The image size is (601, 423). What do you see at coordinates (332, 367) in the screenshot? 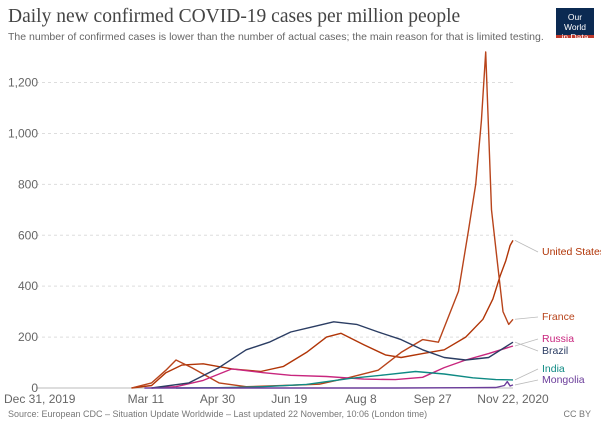
I see `series-line-russia` at bounding box center [332, 367].